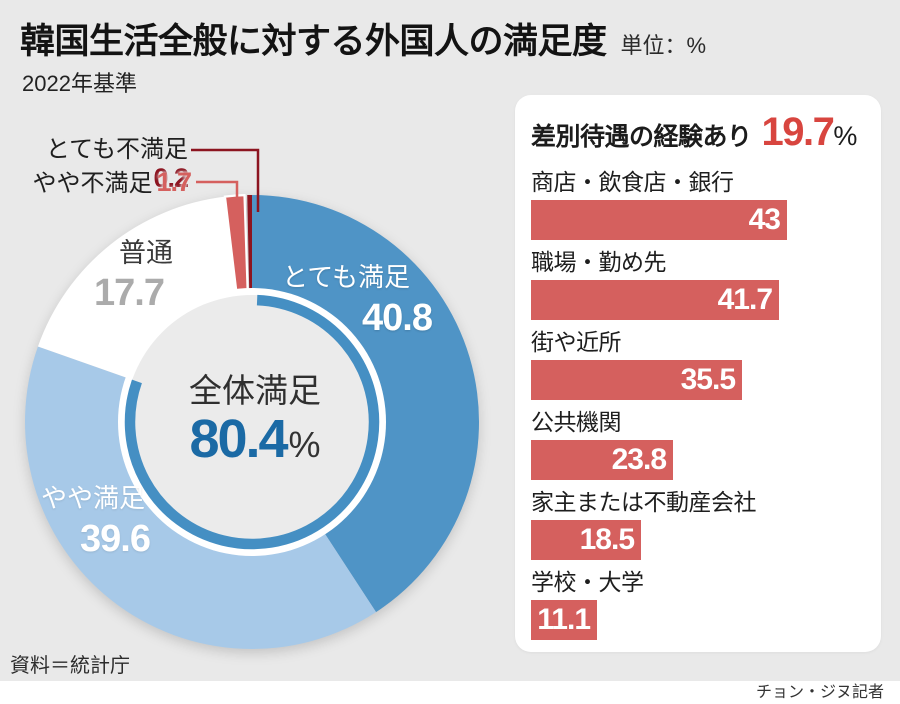 The width and height of the screenshot is (900, 704). Describe the element at coordinates (146, 253) in the screenshot. I see `neutral-label: 普通` at that location.